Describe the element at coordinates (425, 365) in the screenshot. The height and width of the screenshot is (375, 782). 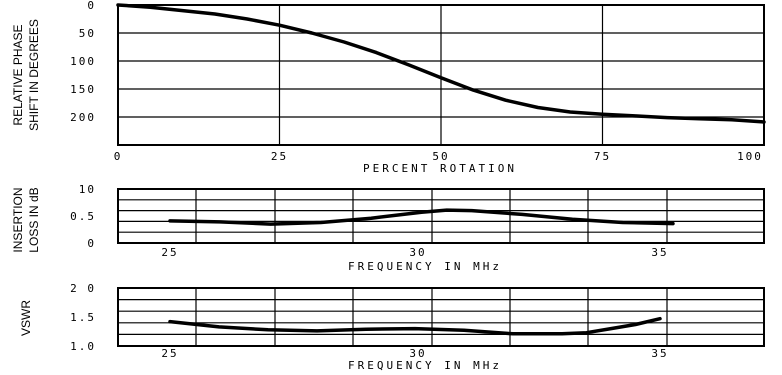
I see `vswr-x-axis-label: FREQUENCY IN MHz` at that location.